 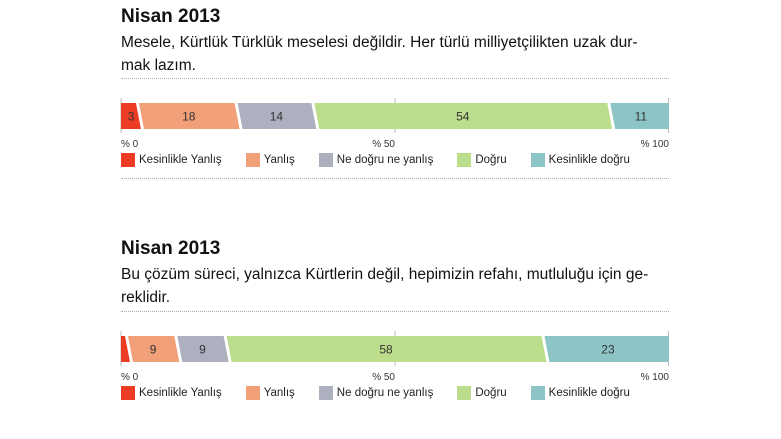 What do you see at coordinates (146, 297) in the screenshot?
I see `subtitle-line: reklidir.` at bounding box center [146, 297].